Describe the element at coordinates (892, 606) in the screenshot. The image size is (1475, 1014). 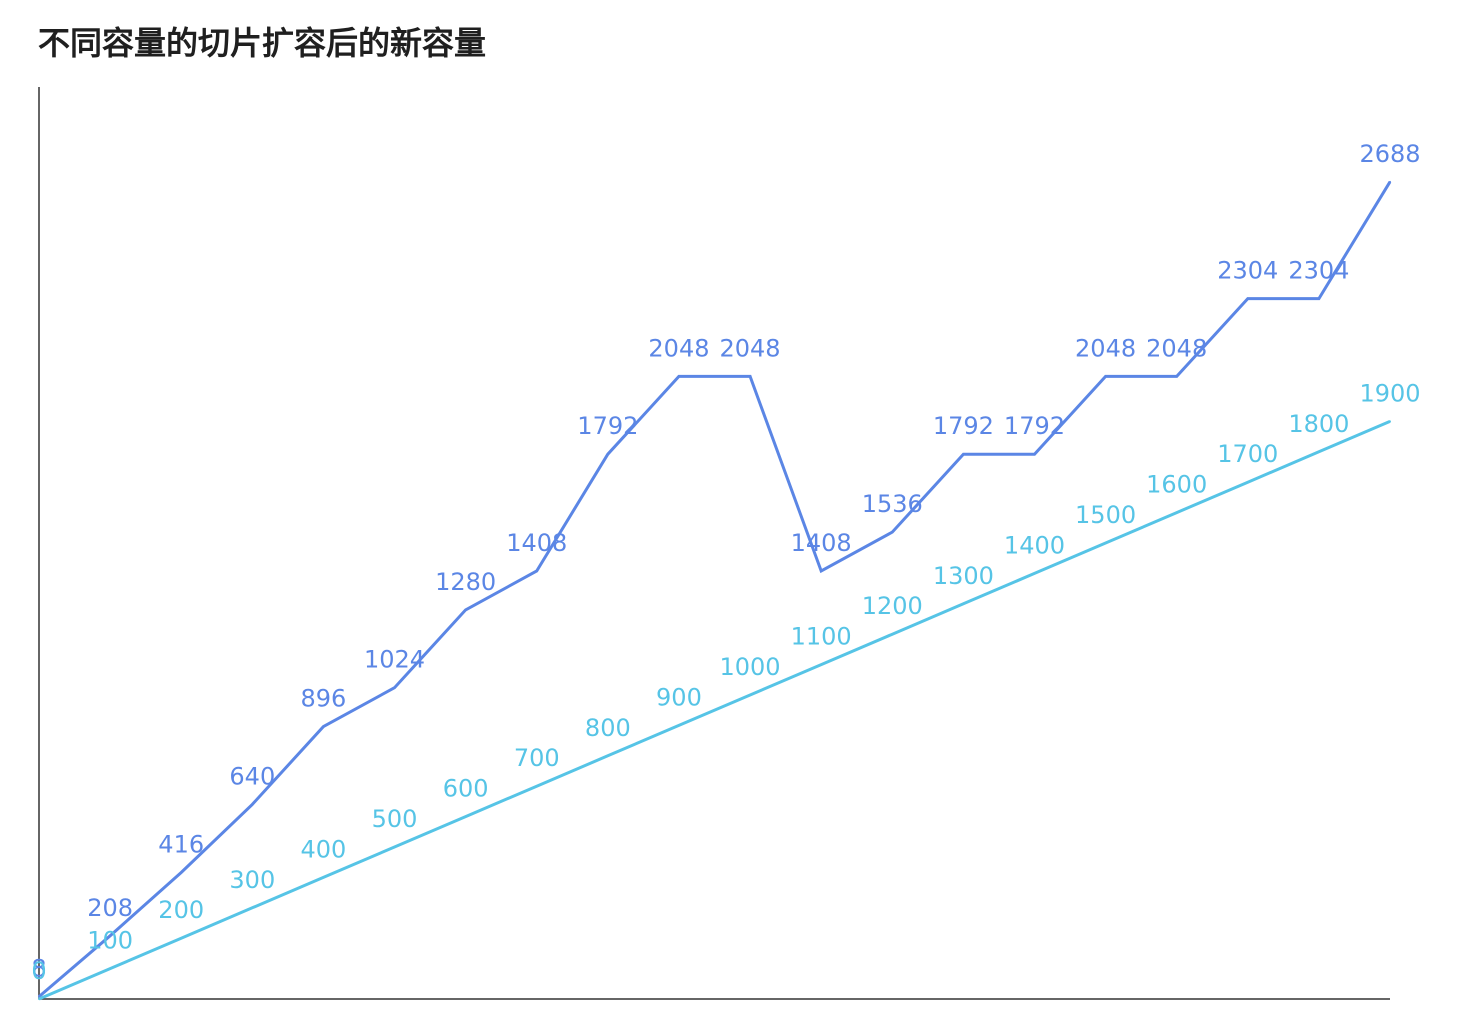
I see `series-2-data-label: 1200` at that location.